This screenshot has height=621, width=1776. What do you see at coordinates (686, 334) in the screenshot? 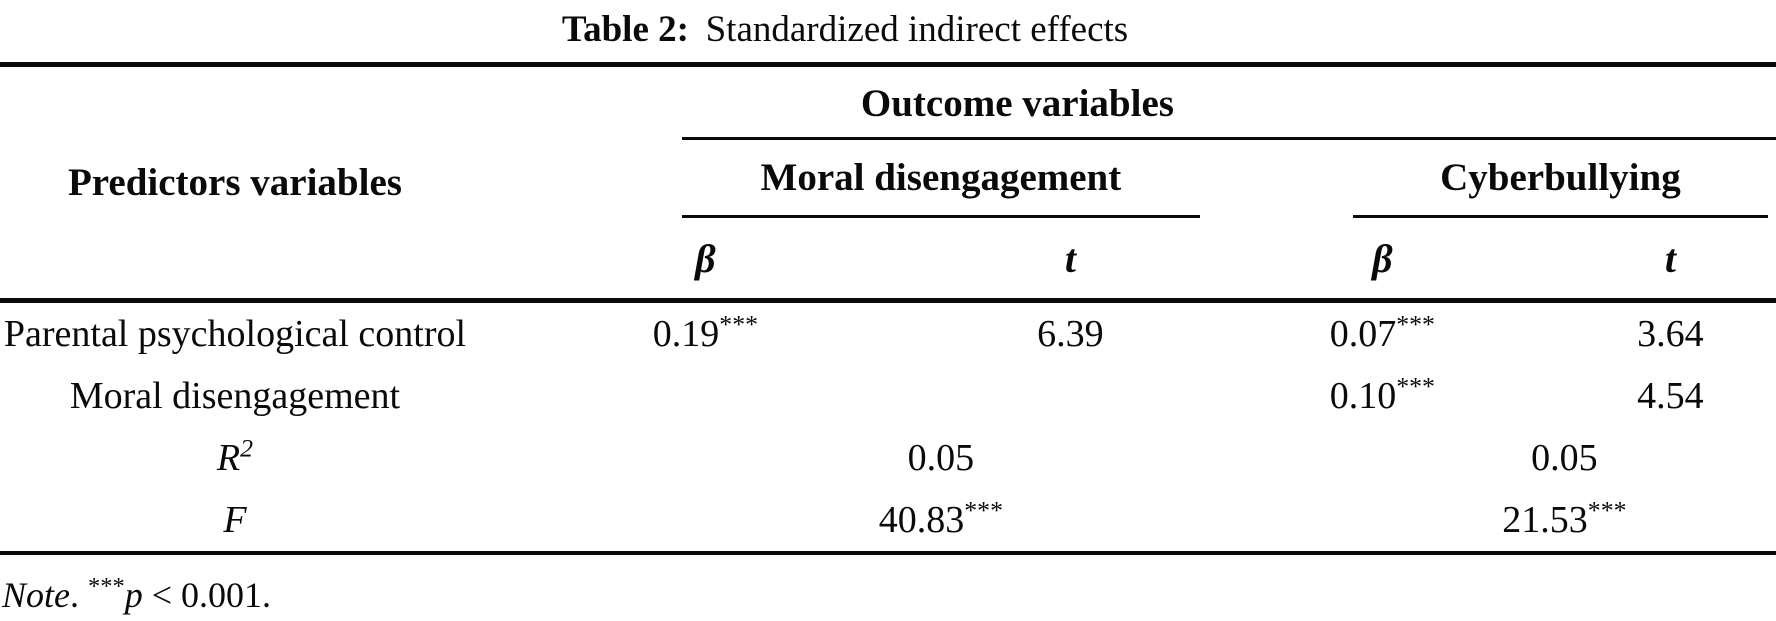
I see `value: 0.19` at bounding box center [686, 334].